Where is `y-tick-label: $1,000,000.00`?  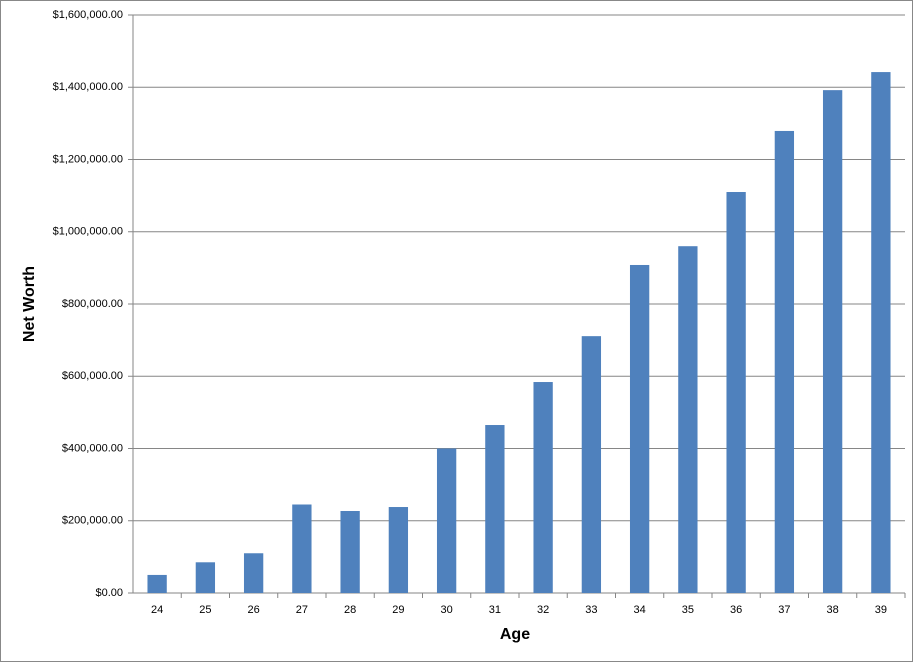 y-tick-label: $1,000,000.00 is located at coordinates (88, 232).